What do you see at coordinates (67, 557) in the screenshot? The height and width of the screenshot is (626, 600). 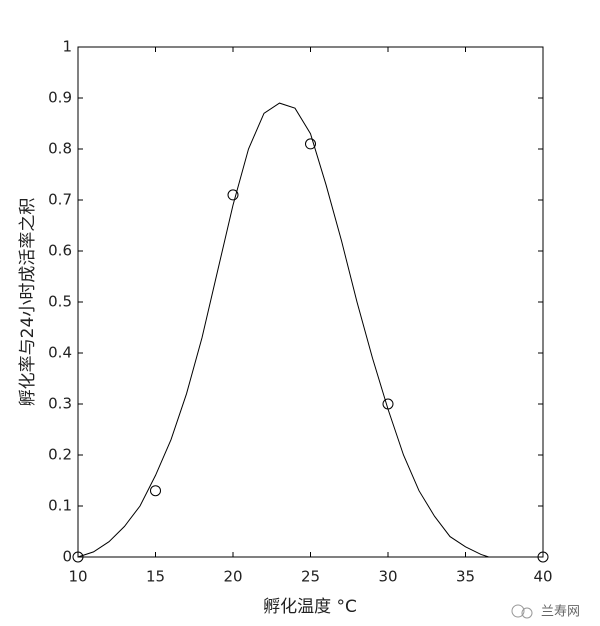 I see `y-tick-label: 0` at bounding box center [67, 557].